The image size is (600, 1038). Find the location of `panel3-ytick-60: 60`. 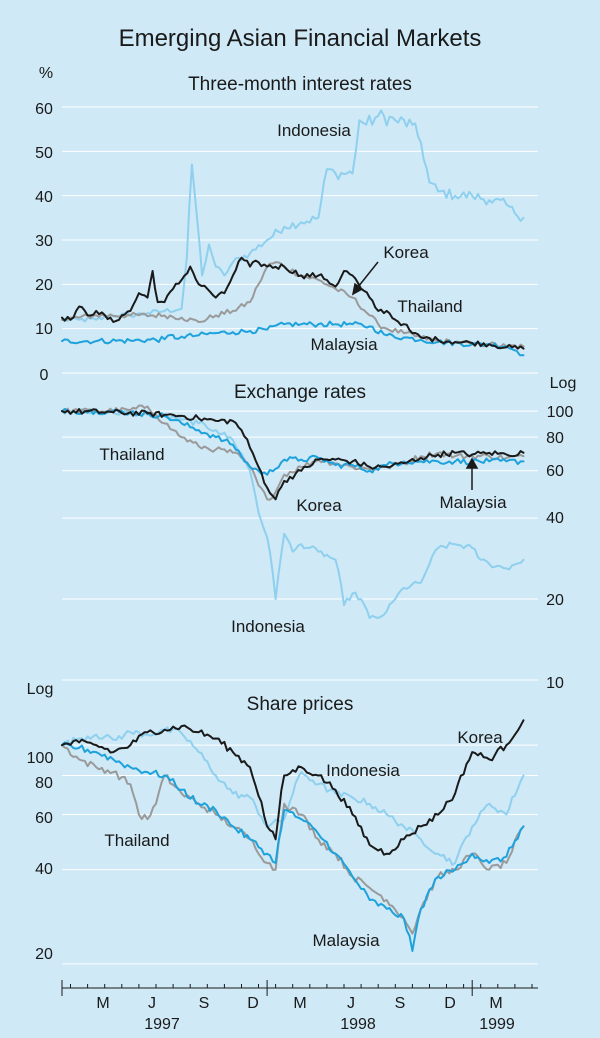

panel3-ytick-60: 60 is located at coordinates (44, 818).